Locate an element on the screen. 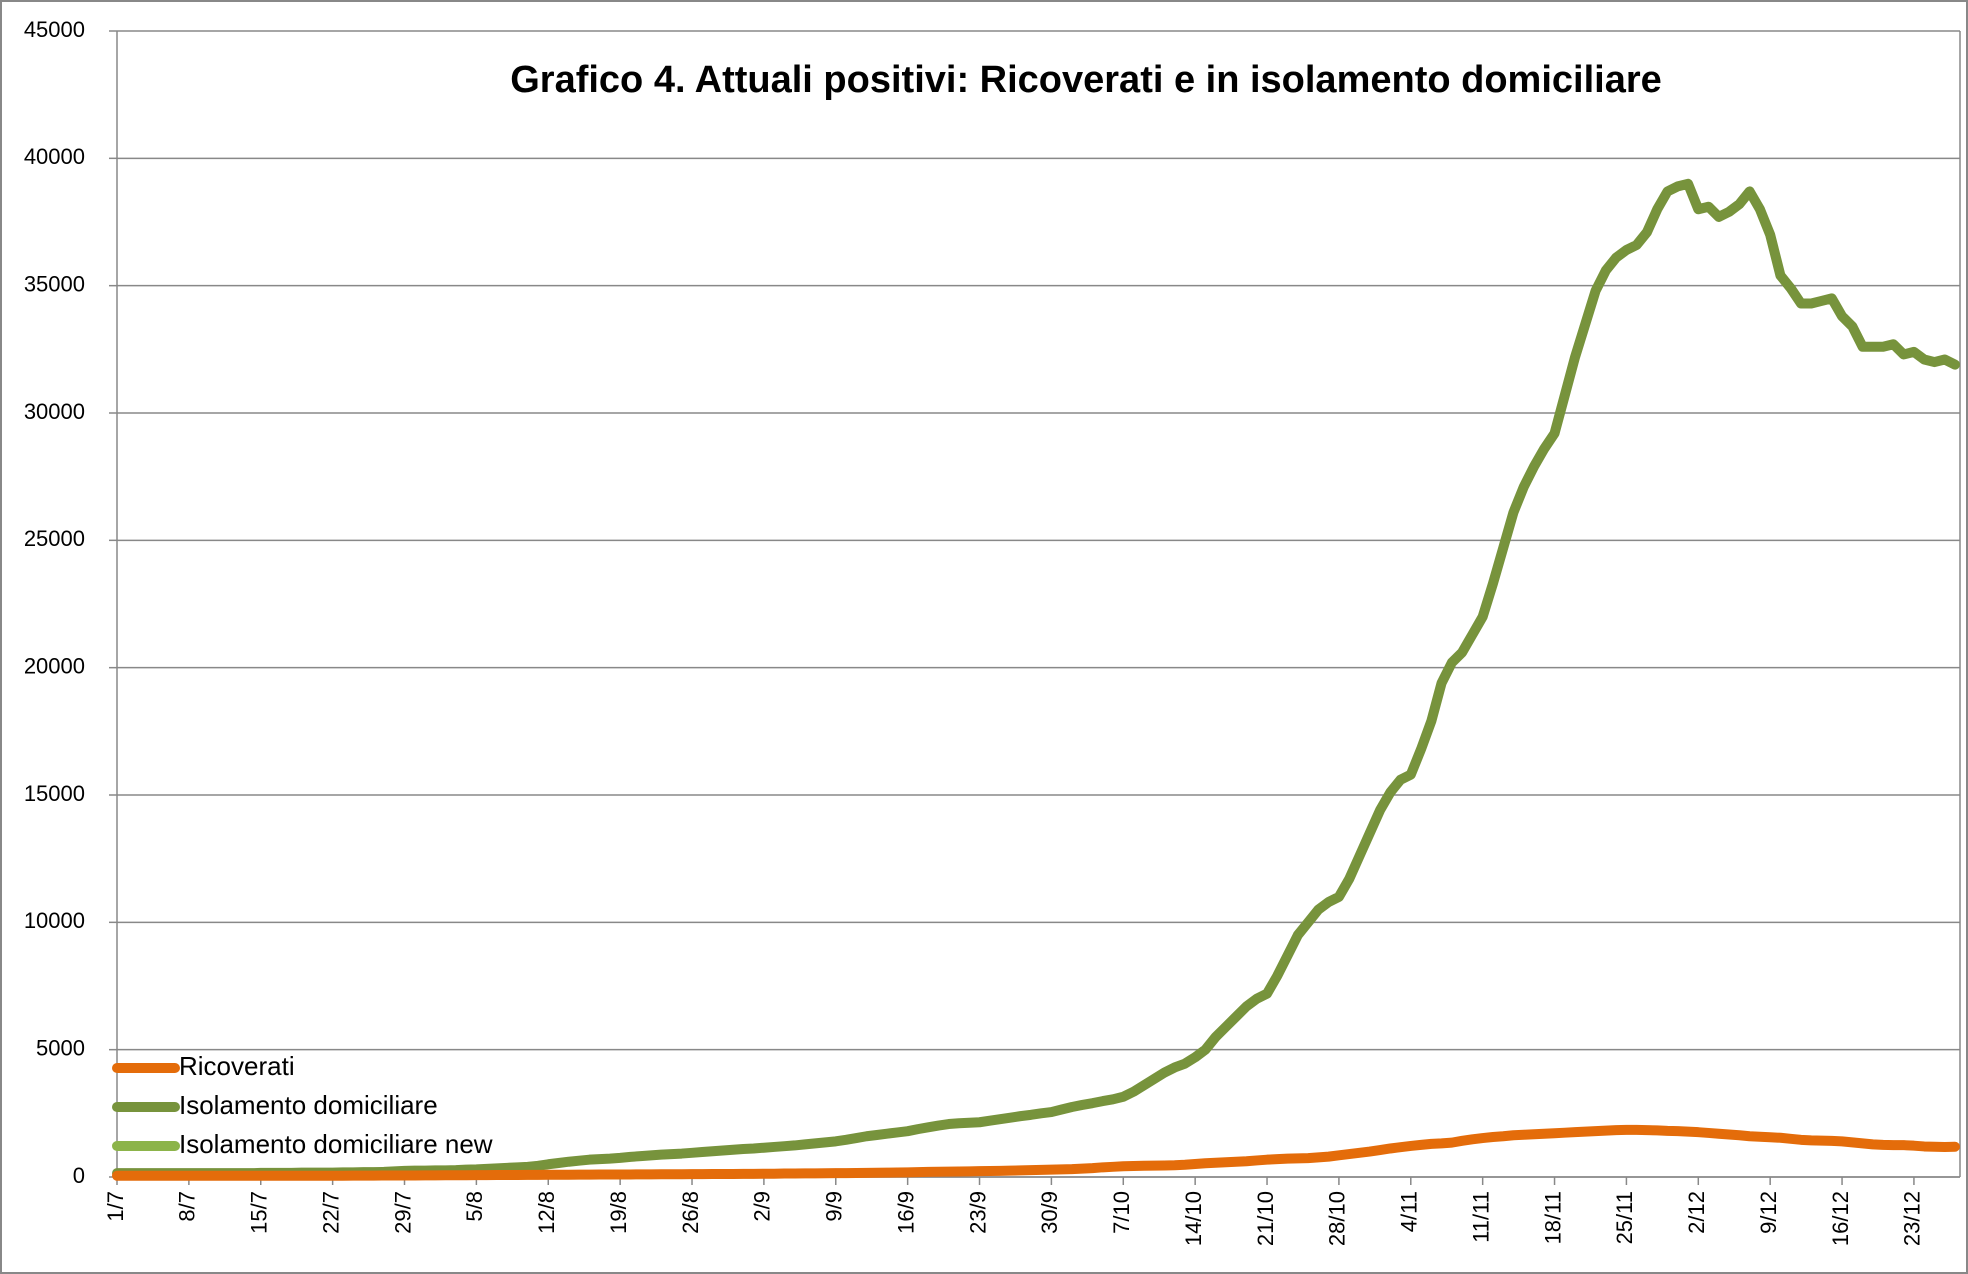 The width and height of the screenshot is (1968, 1274). x-tick-label: 25/11 is located at coordinates (1624, 1217).